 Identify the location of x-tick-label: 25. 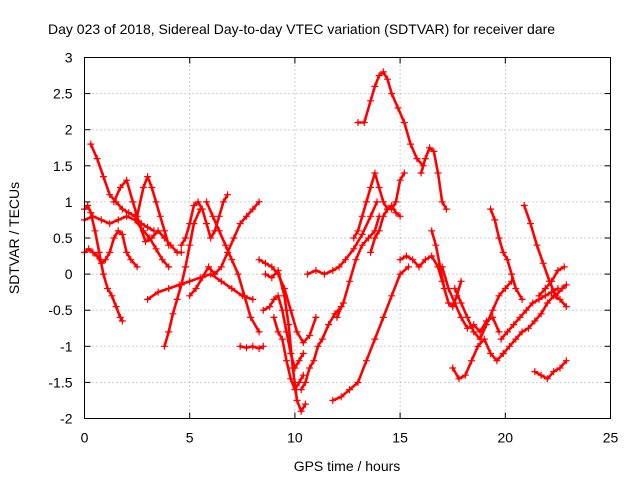
(611, 438).